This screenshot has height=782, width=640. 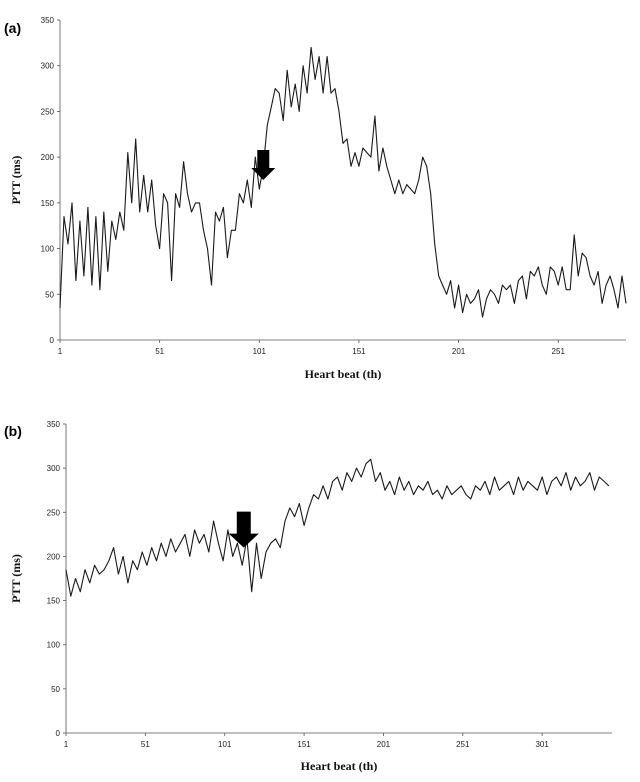 What do you see at coordinates (542, 744) in the screenshot?
I see `x-tick-label: 301` at bounding box center [542, 744].